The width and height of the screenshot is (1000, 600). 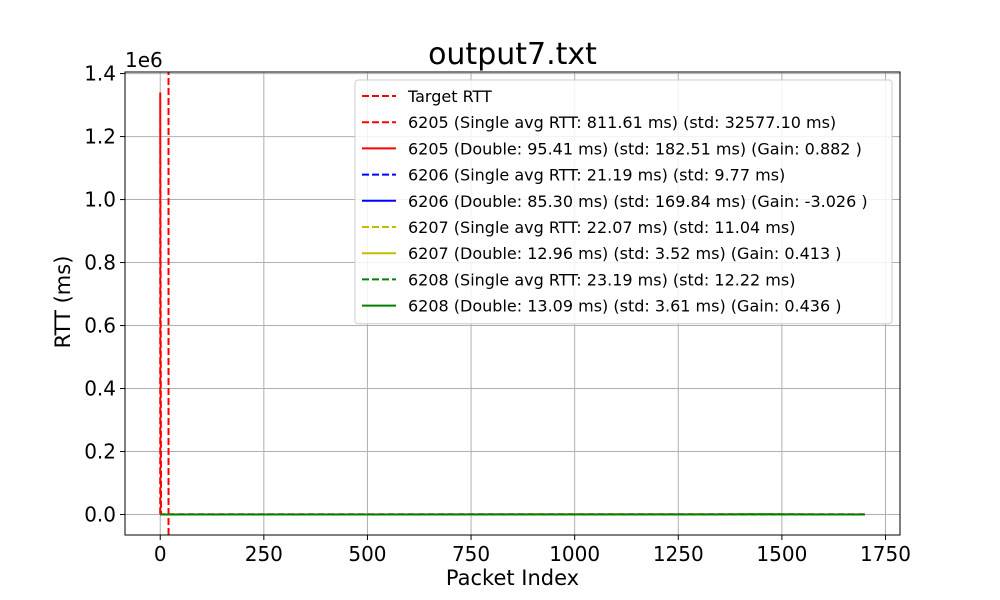 What do you see at coordinates (100, 515) in the screenshot?
I see `y-tick-label: 0.0` at bounding box center [100, 515].